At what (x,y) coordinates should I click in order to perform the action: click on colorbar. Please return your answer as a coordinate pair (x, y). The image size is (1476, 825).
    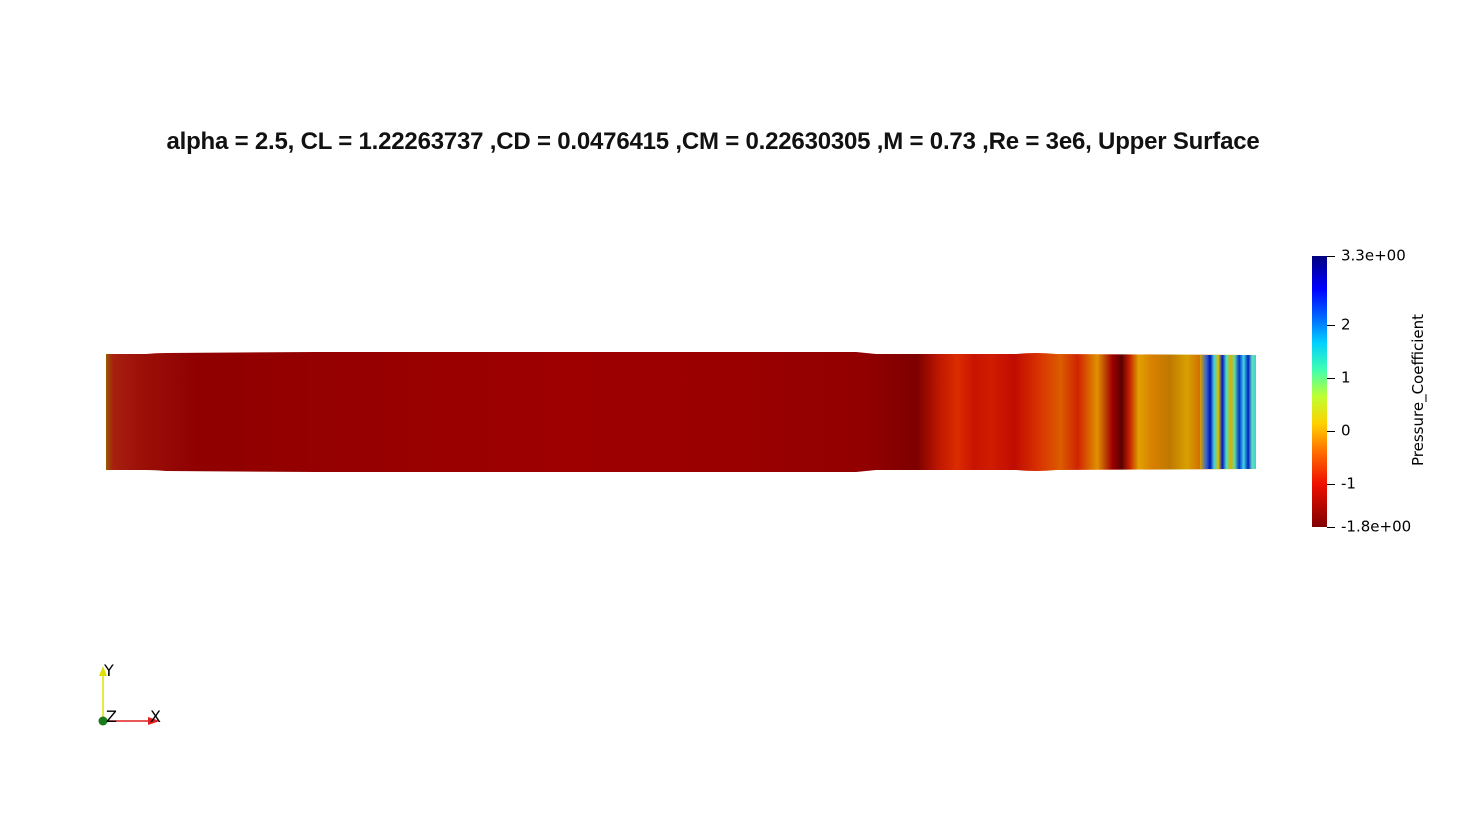
    Looking at the image, I should click on (1319, 391).